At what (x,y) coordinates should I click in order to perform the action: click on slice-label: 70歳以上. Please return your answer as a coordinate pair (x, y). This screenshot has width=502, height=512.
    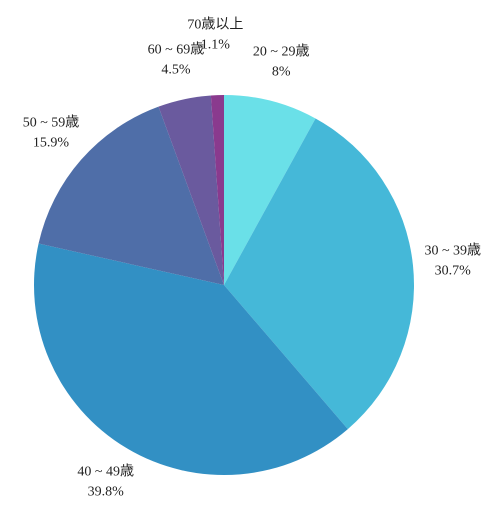
    Looking at the image, I should click on (215, 24).